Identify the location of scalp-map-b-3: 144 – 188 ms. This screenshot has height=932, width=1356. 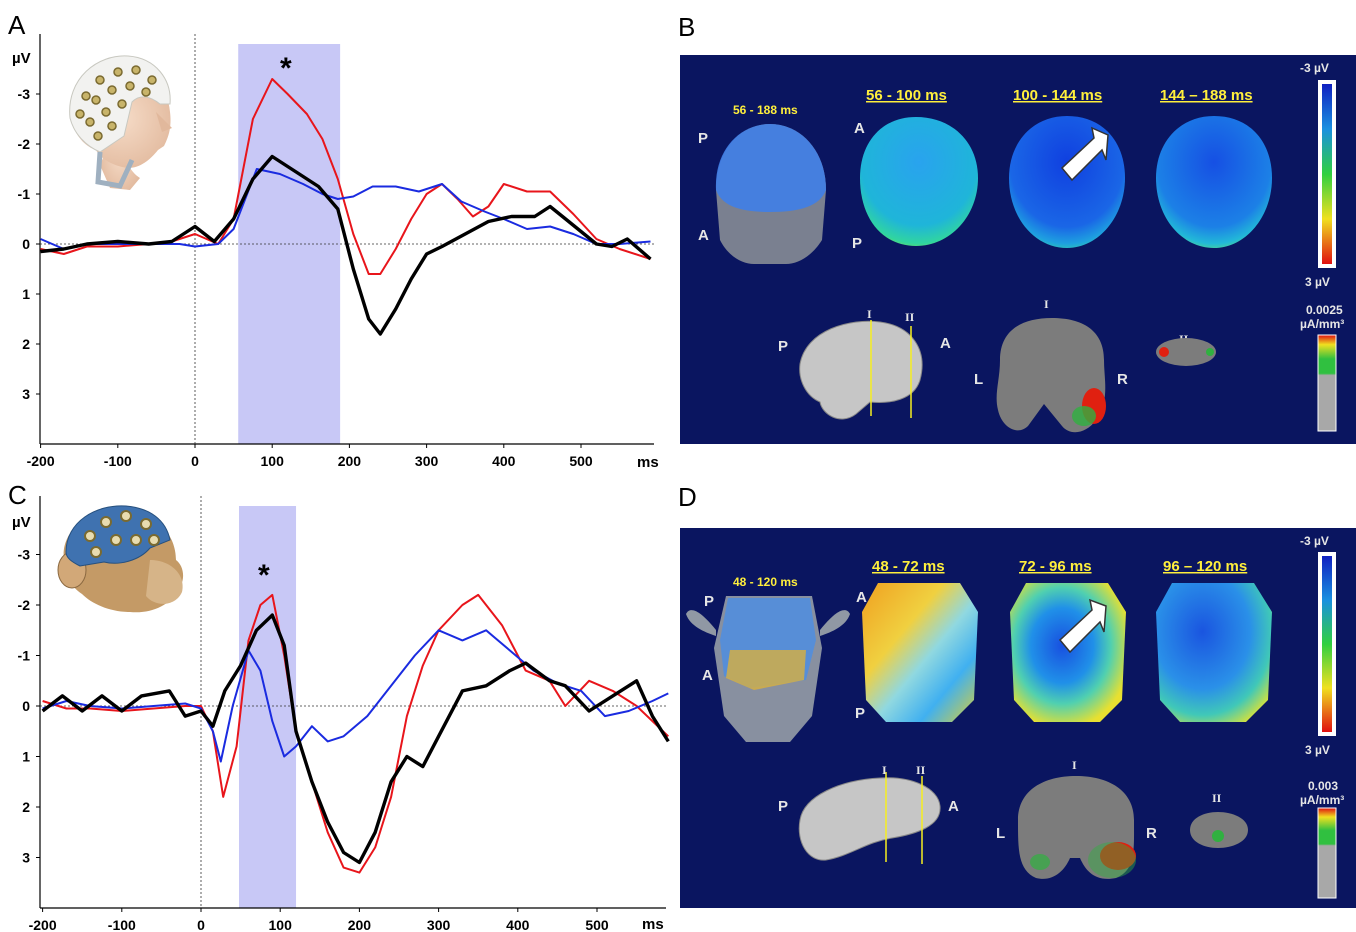
(1214, 167).